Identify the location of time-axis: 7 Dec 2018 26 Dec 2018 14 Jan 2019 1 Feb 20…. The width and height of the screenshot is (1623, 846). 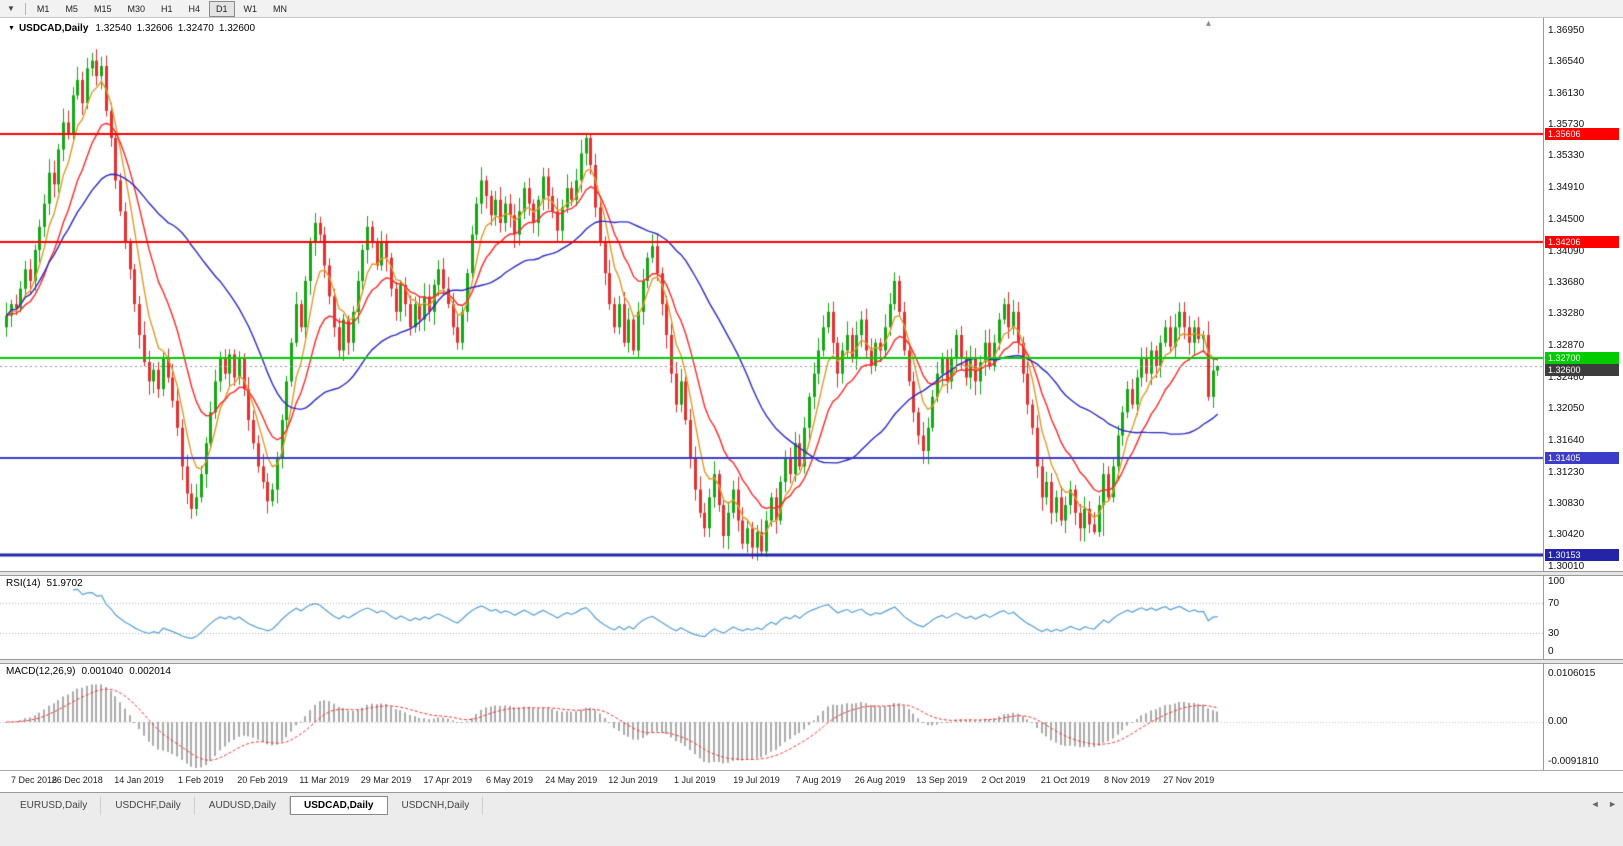
(811, 781).